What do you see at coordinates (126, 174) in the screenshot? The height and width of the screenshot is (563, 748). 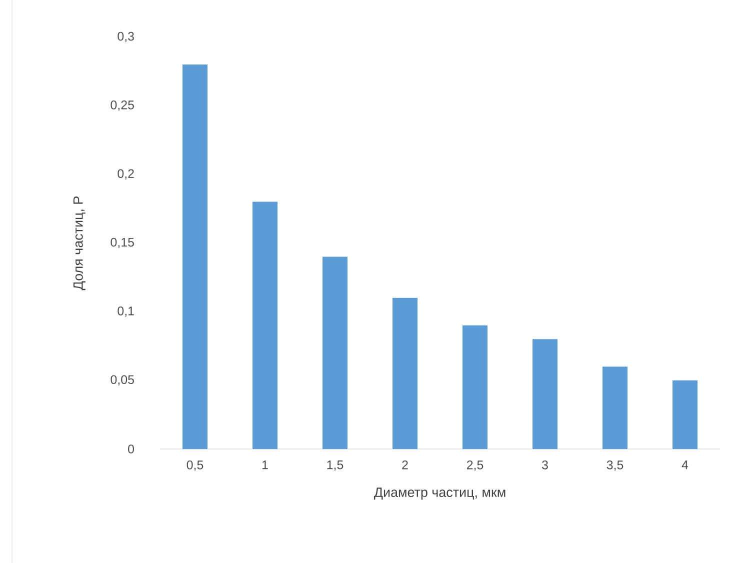 I see `y-tick-label: 0,2` at bounding box center [126, 174].